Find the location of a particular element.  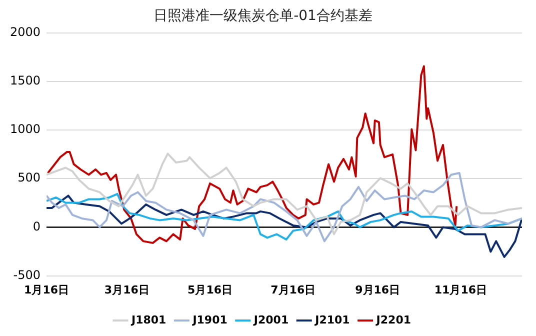

x-tick-label: 9月16日 is located at coordinates (377, 289).